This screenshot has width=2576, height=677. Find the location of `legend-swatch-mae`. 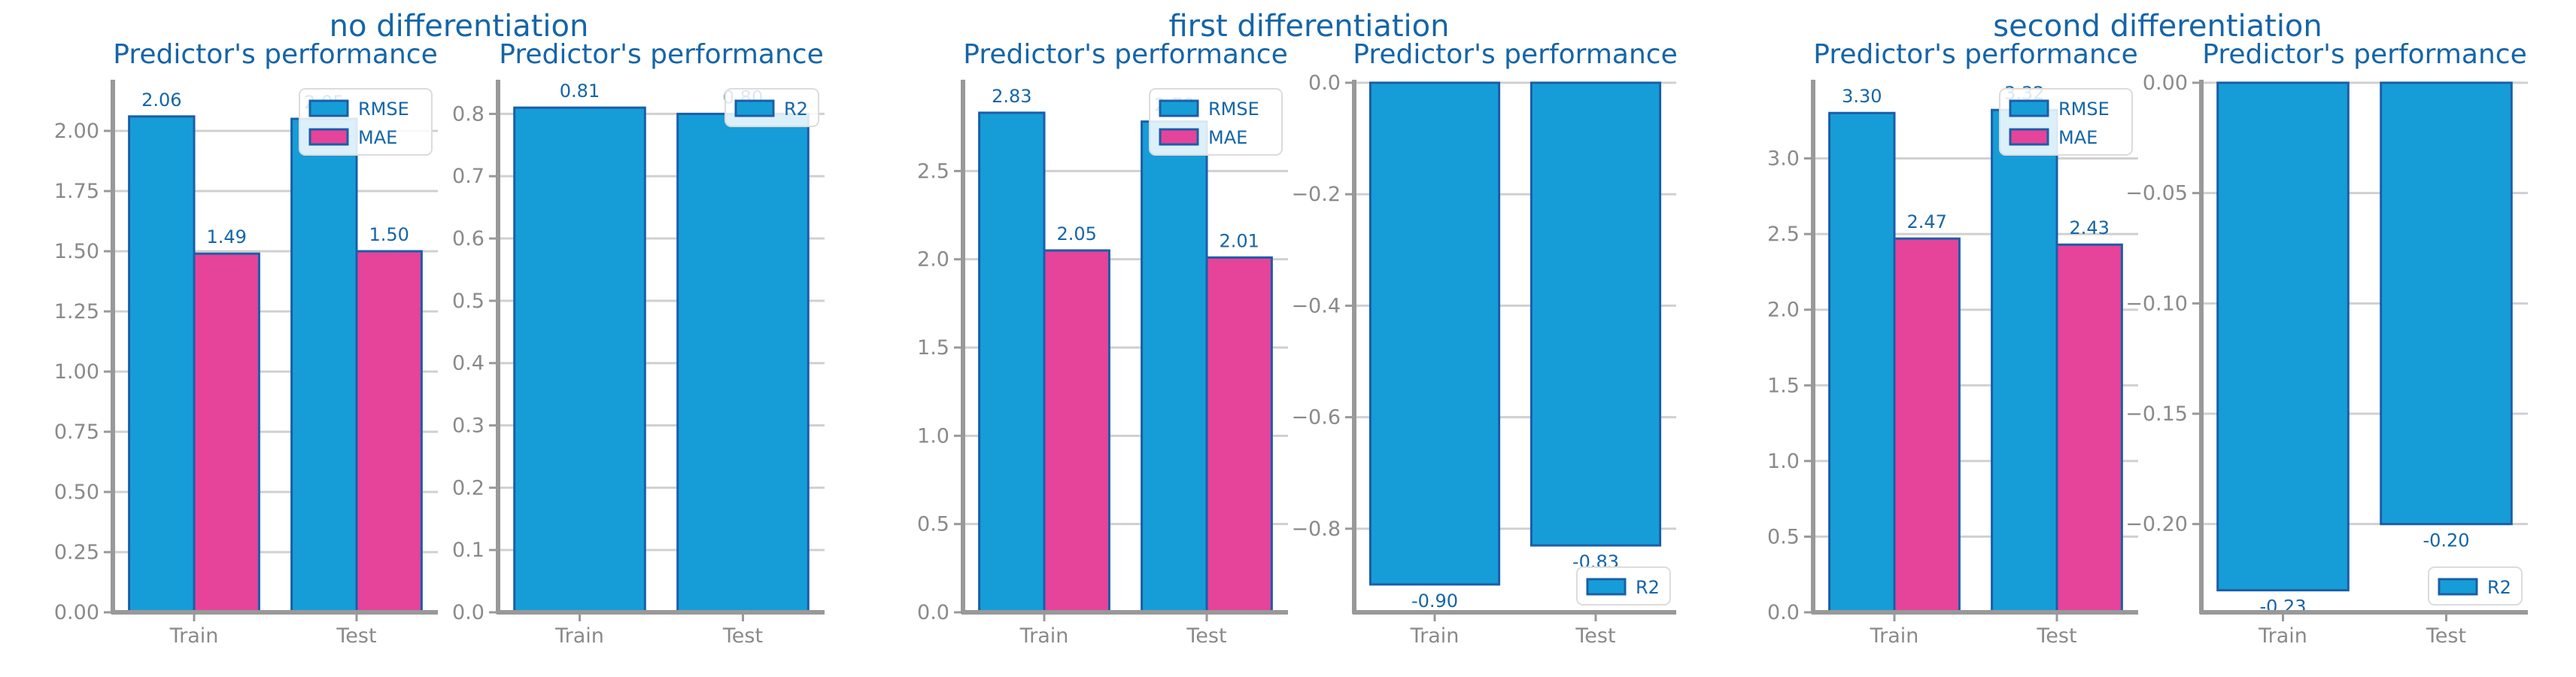

legend-swatch-mae is located at coordinates (329, 137).